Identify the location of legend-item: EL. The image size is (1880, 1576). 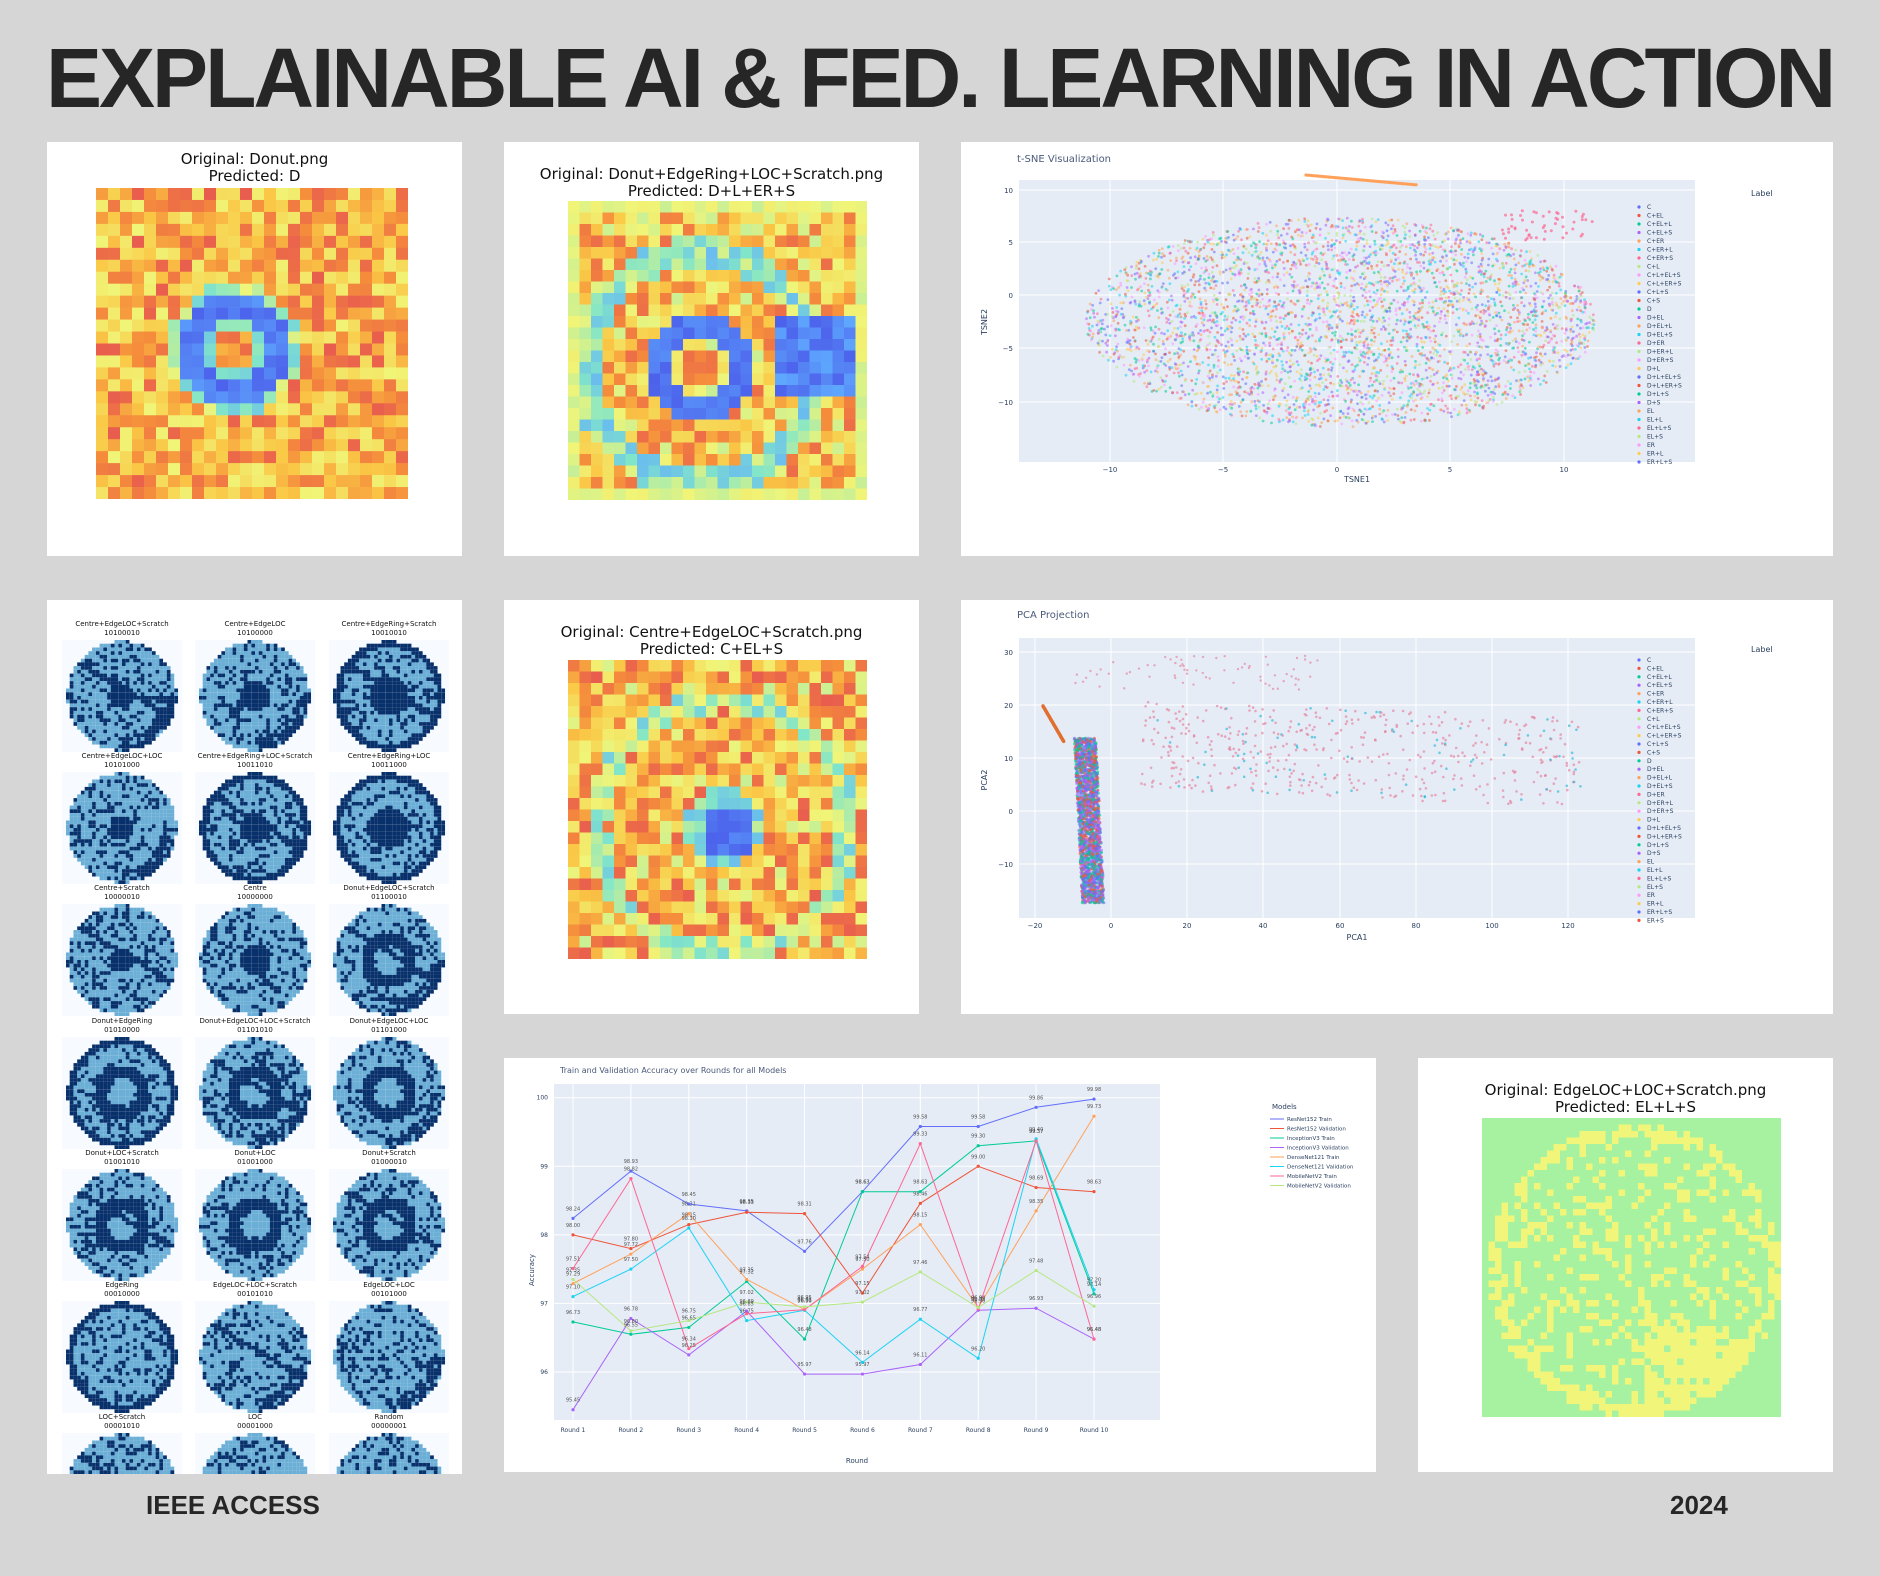
(1651, 411).